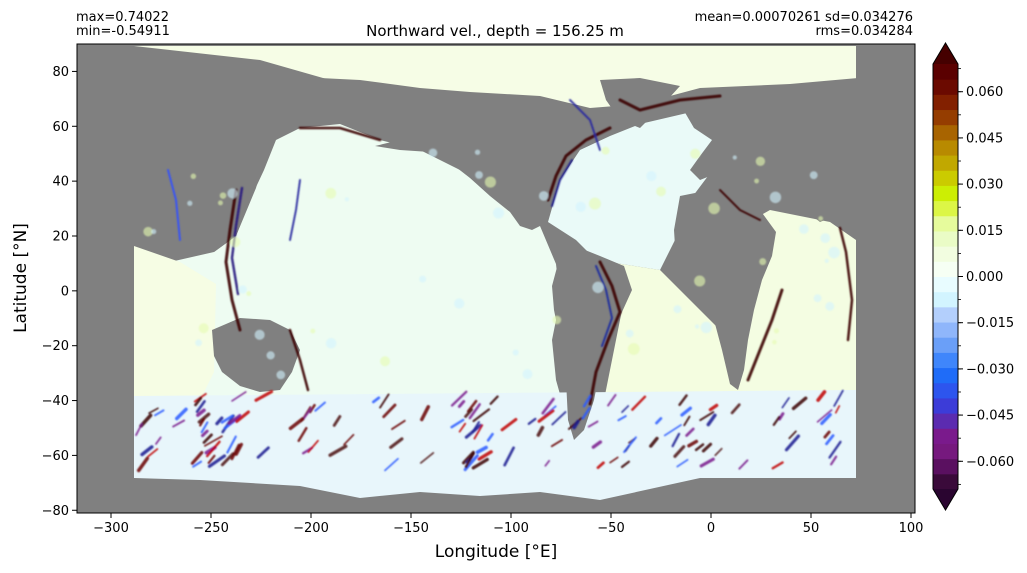  Describe the element at coordinates (911, 528) in the screenshot. I see `x-tick-label: 100` at that location.